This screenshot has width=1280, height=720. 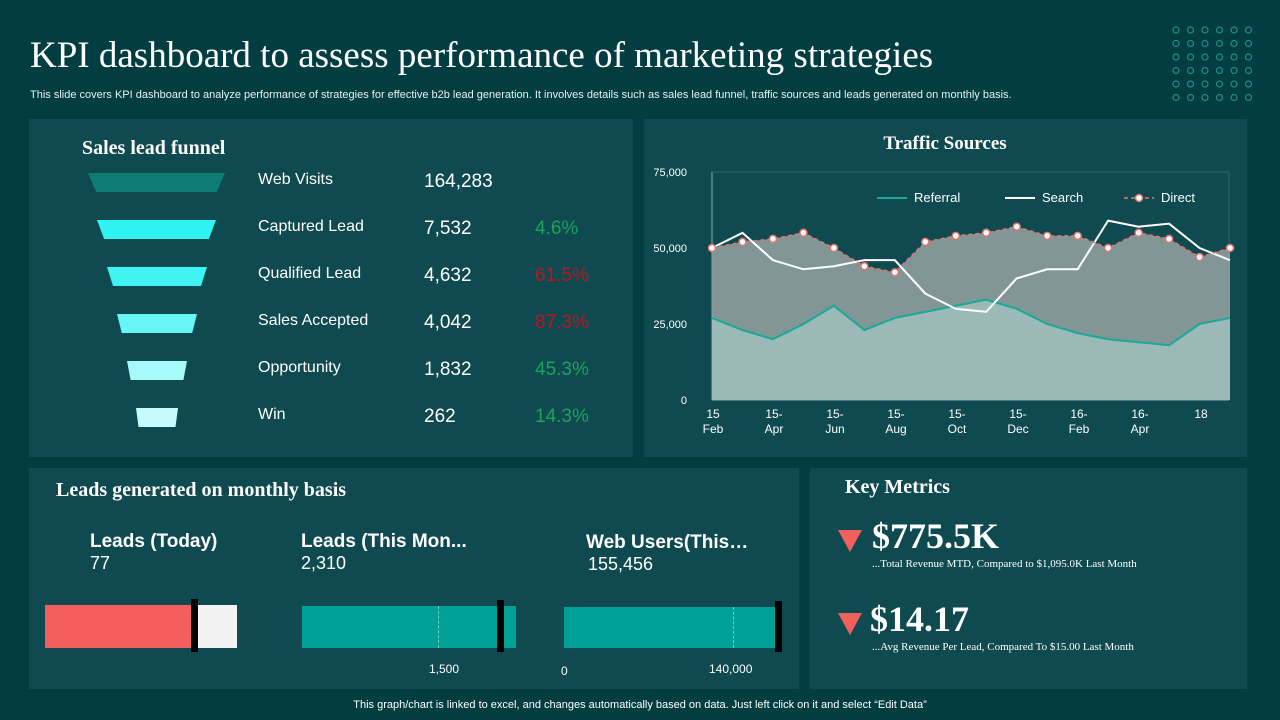 I want to click on x-tick-label: Oct, so click(x=957, y=429).